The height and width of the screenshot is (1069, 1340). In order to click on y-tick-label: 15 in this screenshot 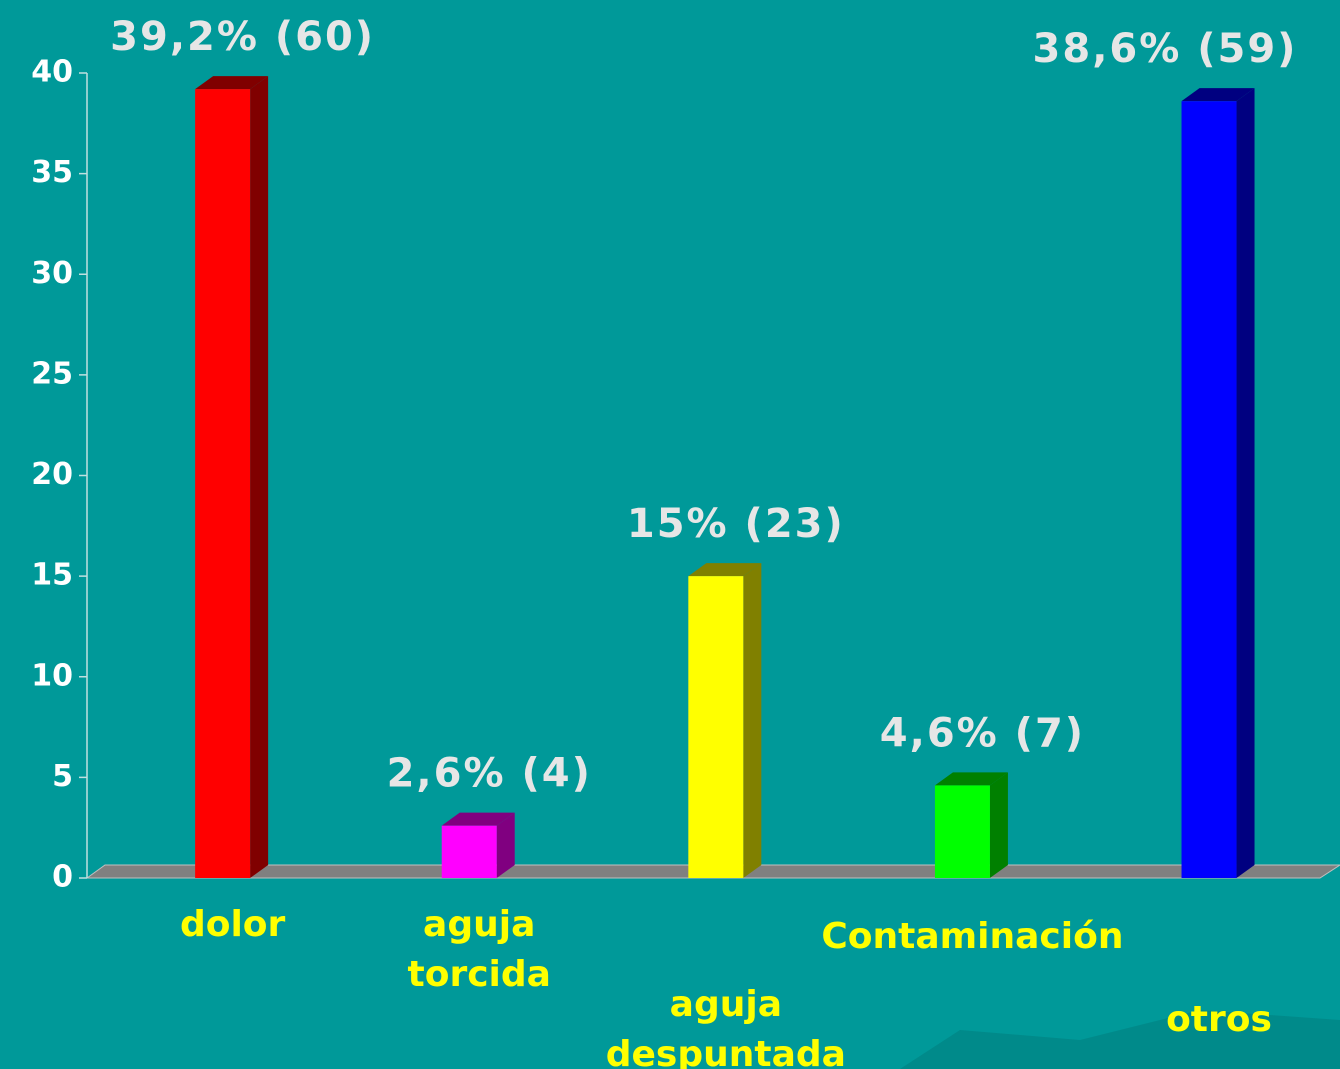, I will do `click(52, 575)`.